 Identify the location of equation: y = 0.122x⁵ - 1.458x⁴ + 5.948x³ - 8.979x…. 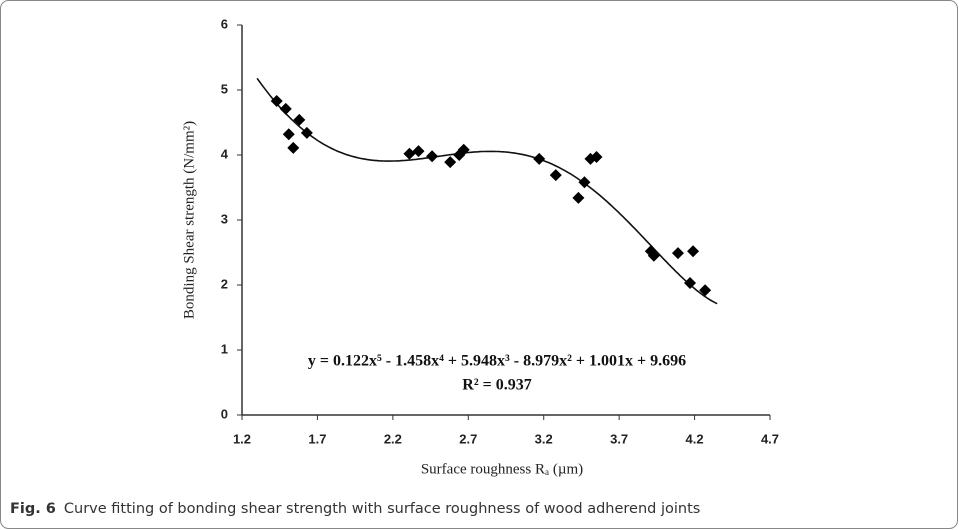
(497, 361).